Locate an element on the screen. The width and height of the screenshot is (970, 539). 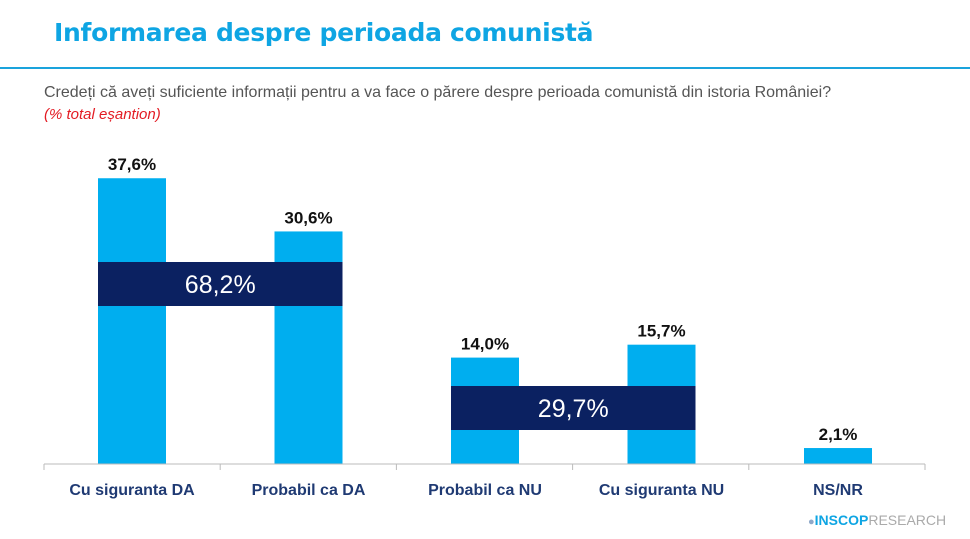
title-divider is located at coordinates (485, 68).